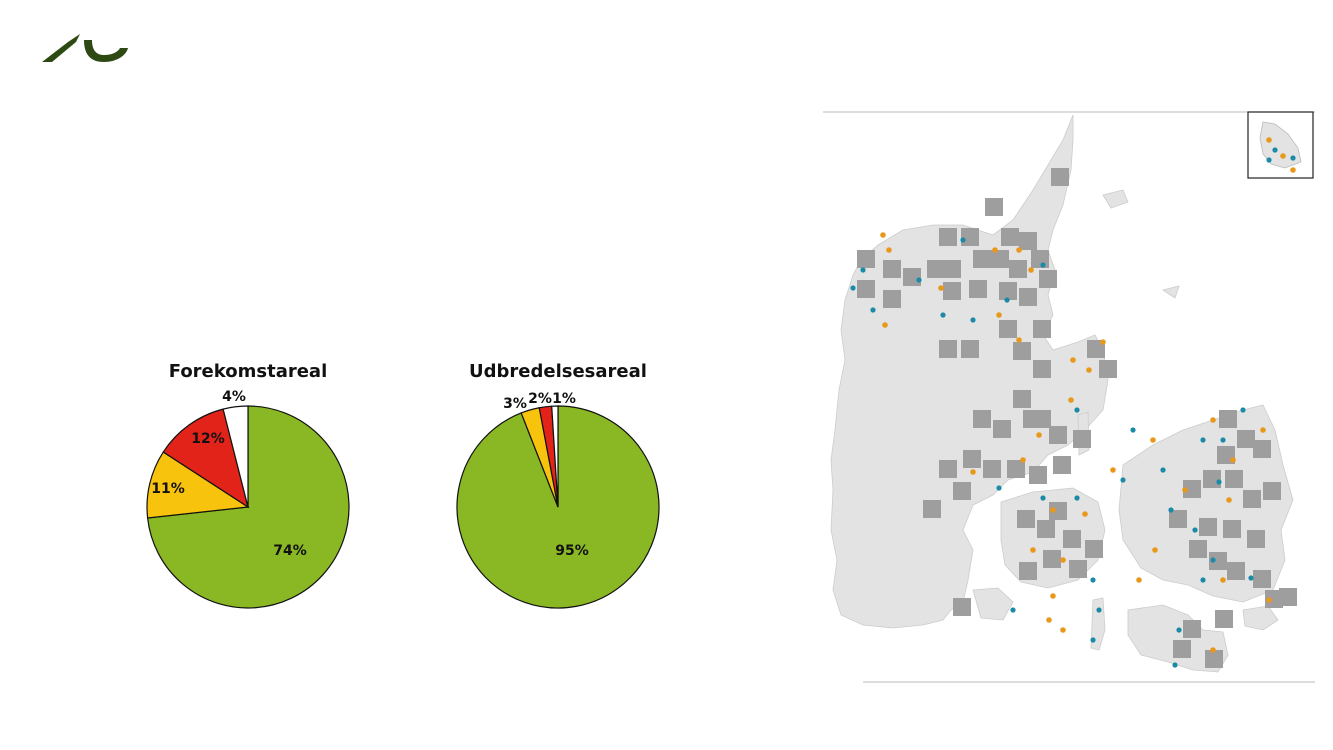  What do you see at coordinates (558, 485) in the screenshot?
I see `pie-chart-udbredelsesareal: Udbredelsesareal 95% 3% 2% 1%` at bounding box center [558, 485].